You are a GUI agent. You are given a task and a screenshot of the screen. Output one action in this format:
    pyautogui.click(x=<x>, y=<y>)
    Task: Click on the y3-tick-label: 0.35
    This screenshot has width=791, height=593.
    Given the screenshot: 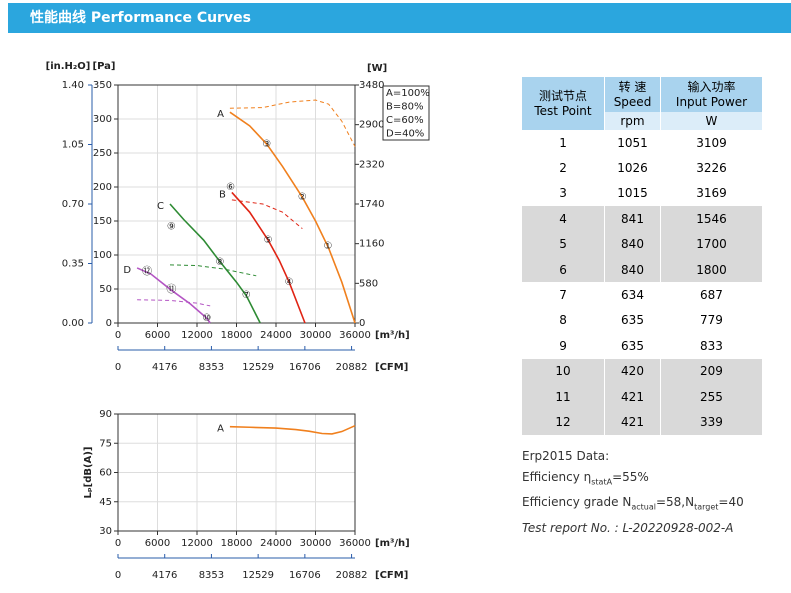 What is the action you would take?
    pyautogui.click(x=73, y=264)
    